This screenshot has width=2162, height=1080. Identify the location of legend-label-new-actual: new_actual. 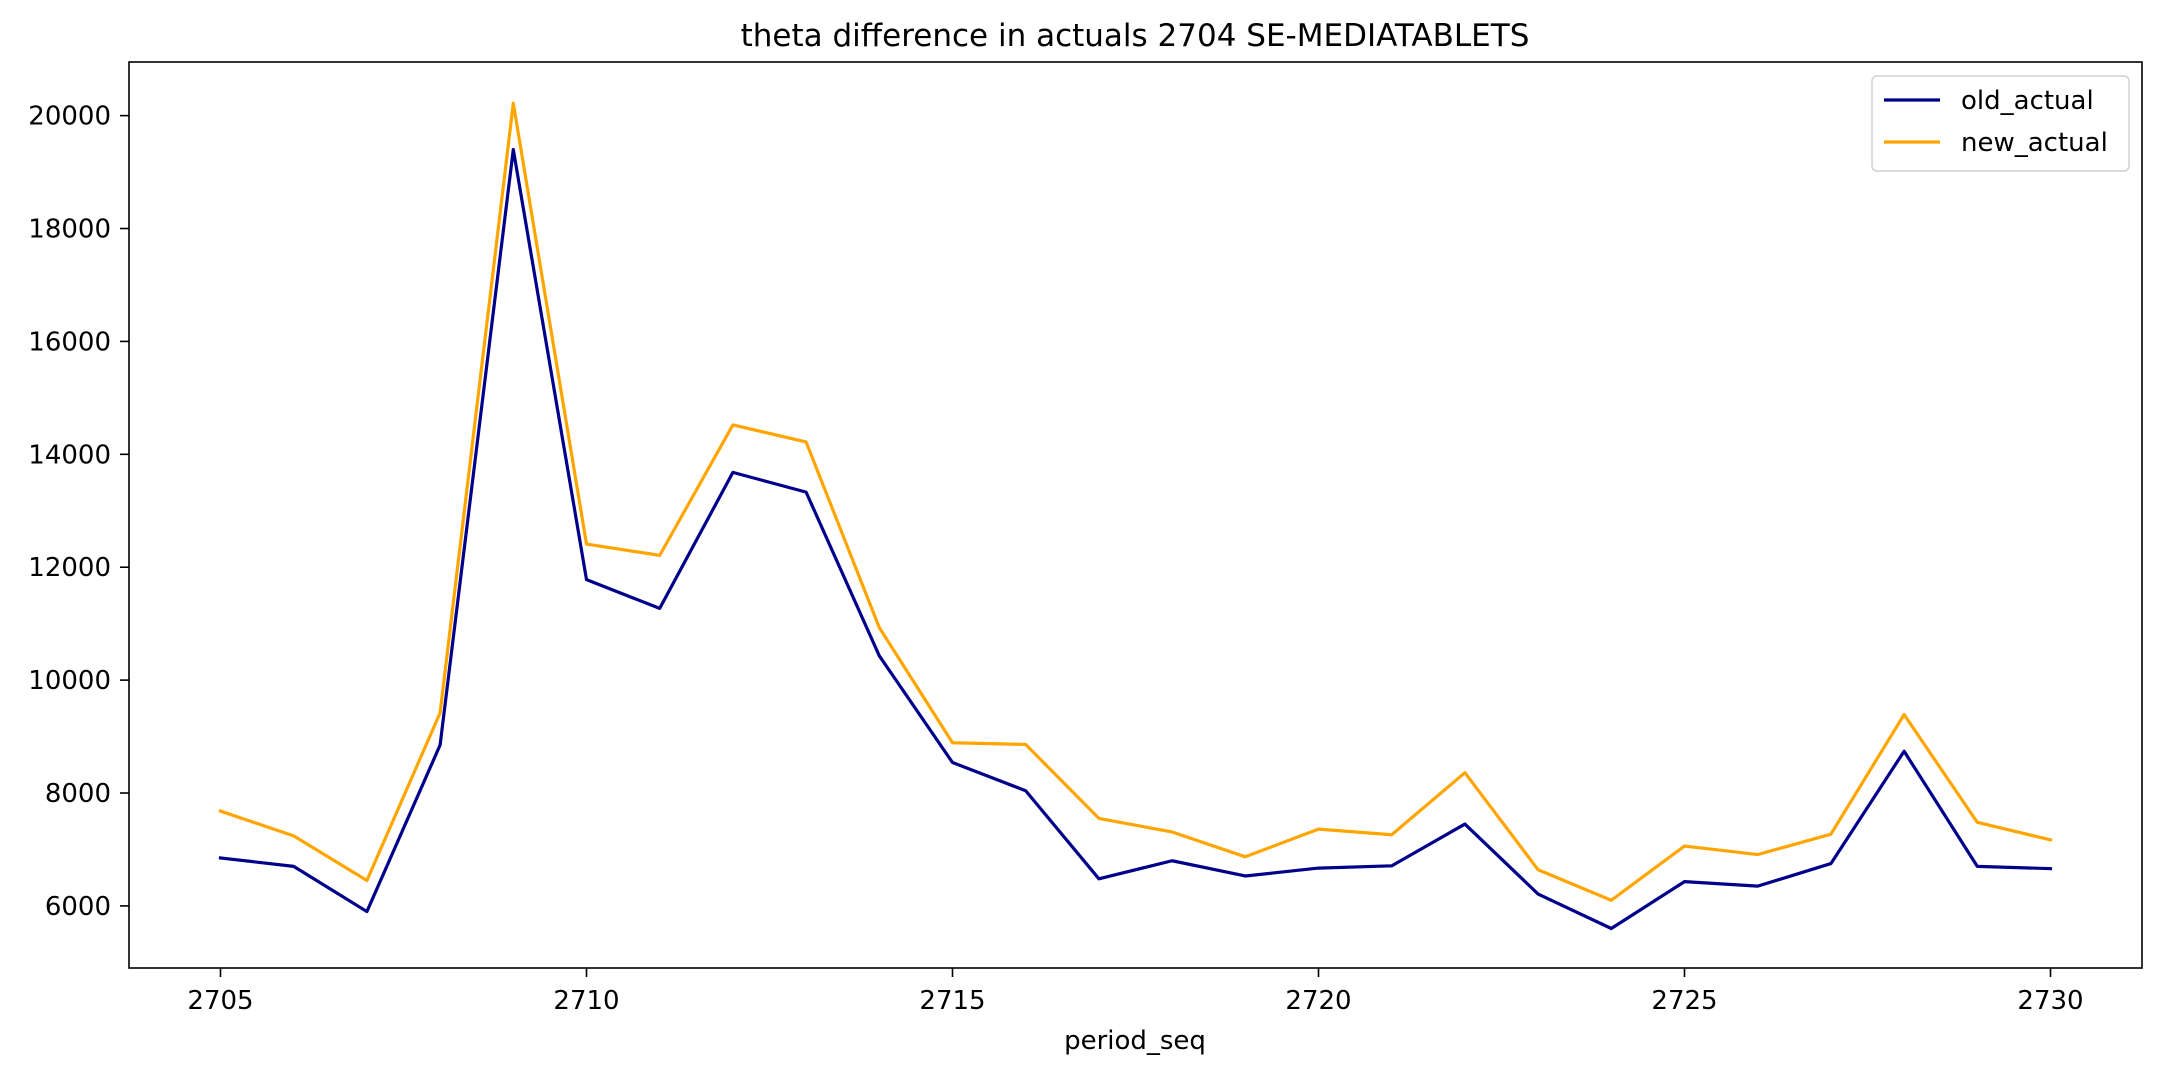
(2034, 143).